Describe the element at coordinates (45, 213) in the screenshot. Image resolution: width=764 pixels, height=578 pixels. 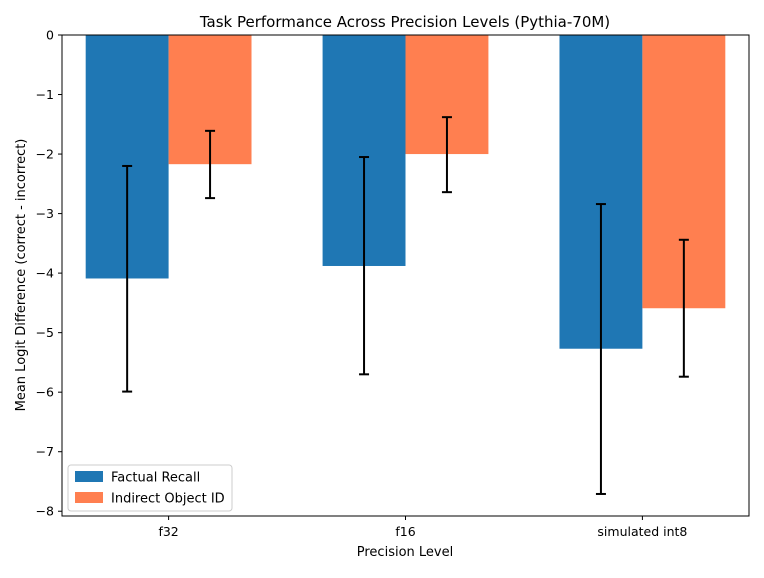
I see `y-tick-label-3: −3` at that location.